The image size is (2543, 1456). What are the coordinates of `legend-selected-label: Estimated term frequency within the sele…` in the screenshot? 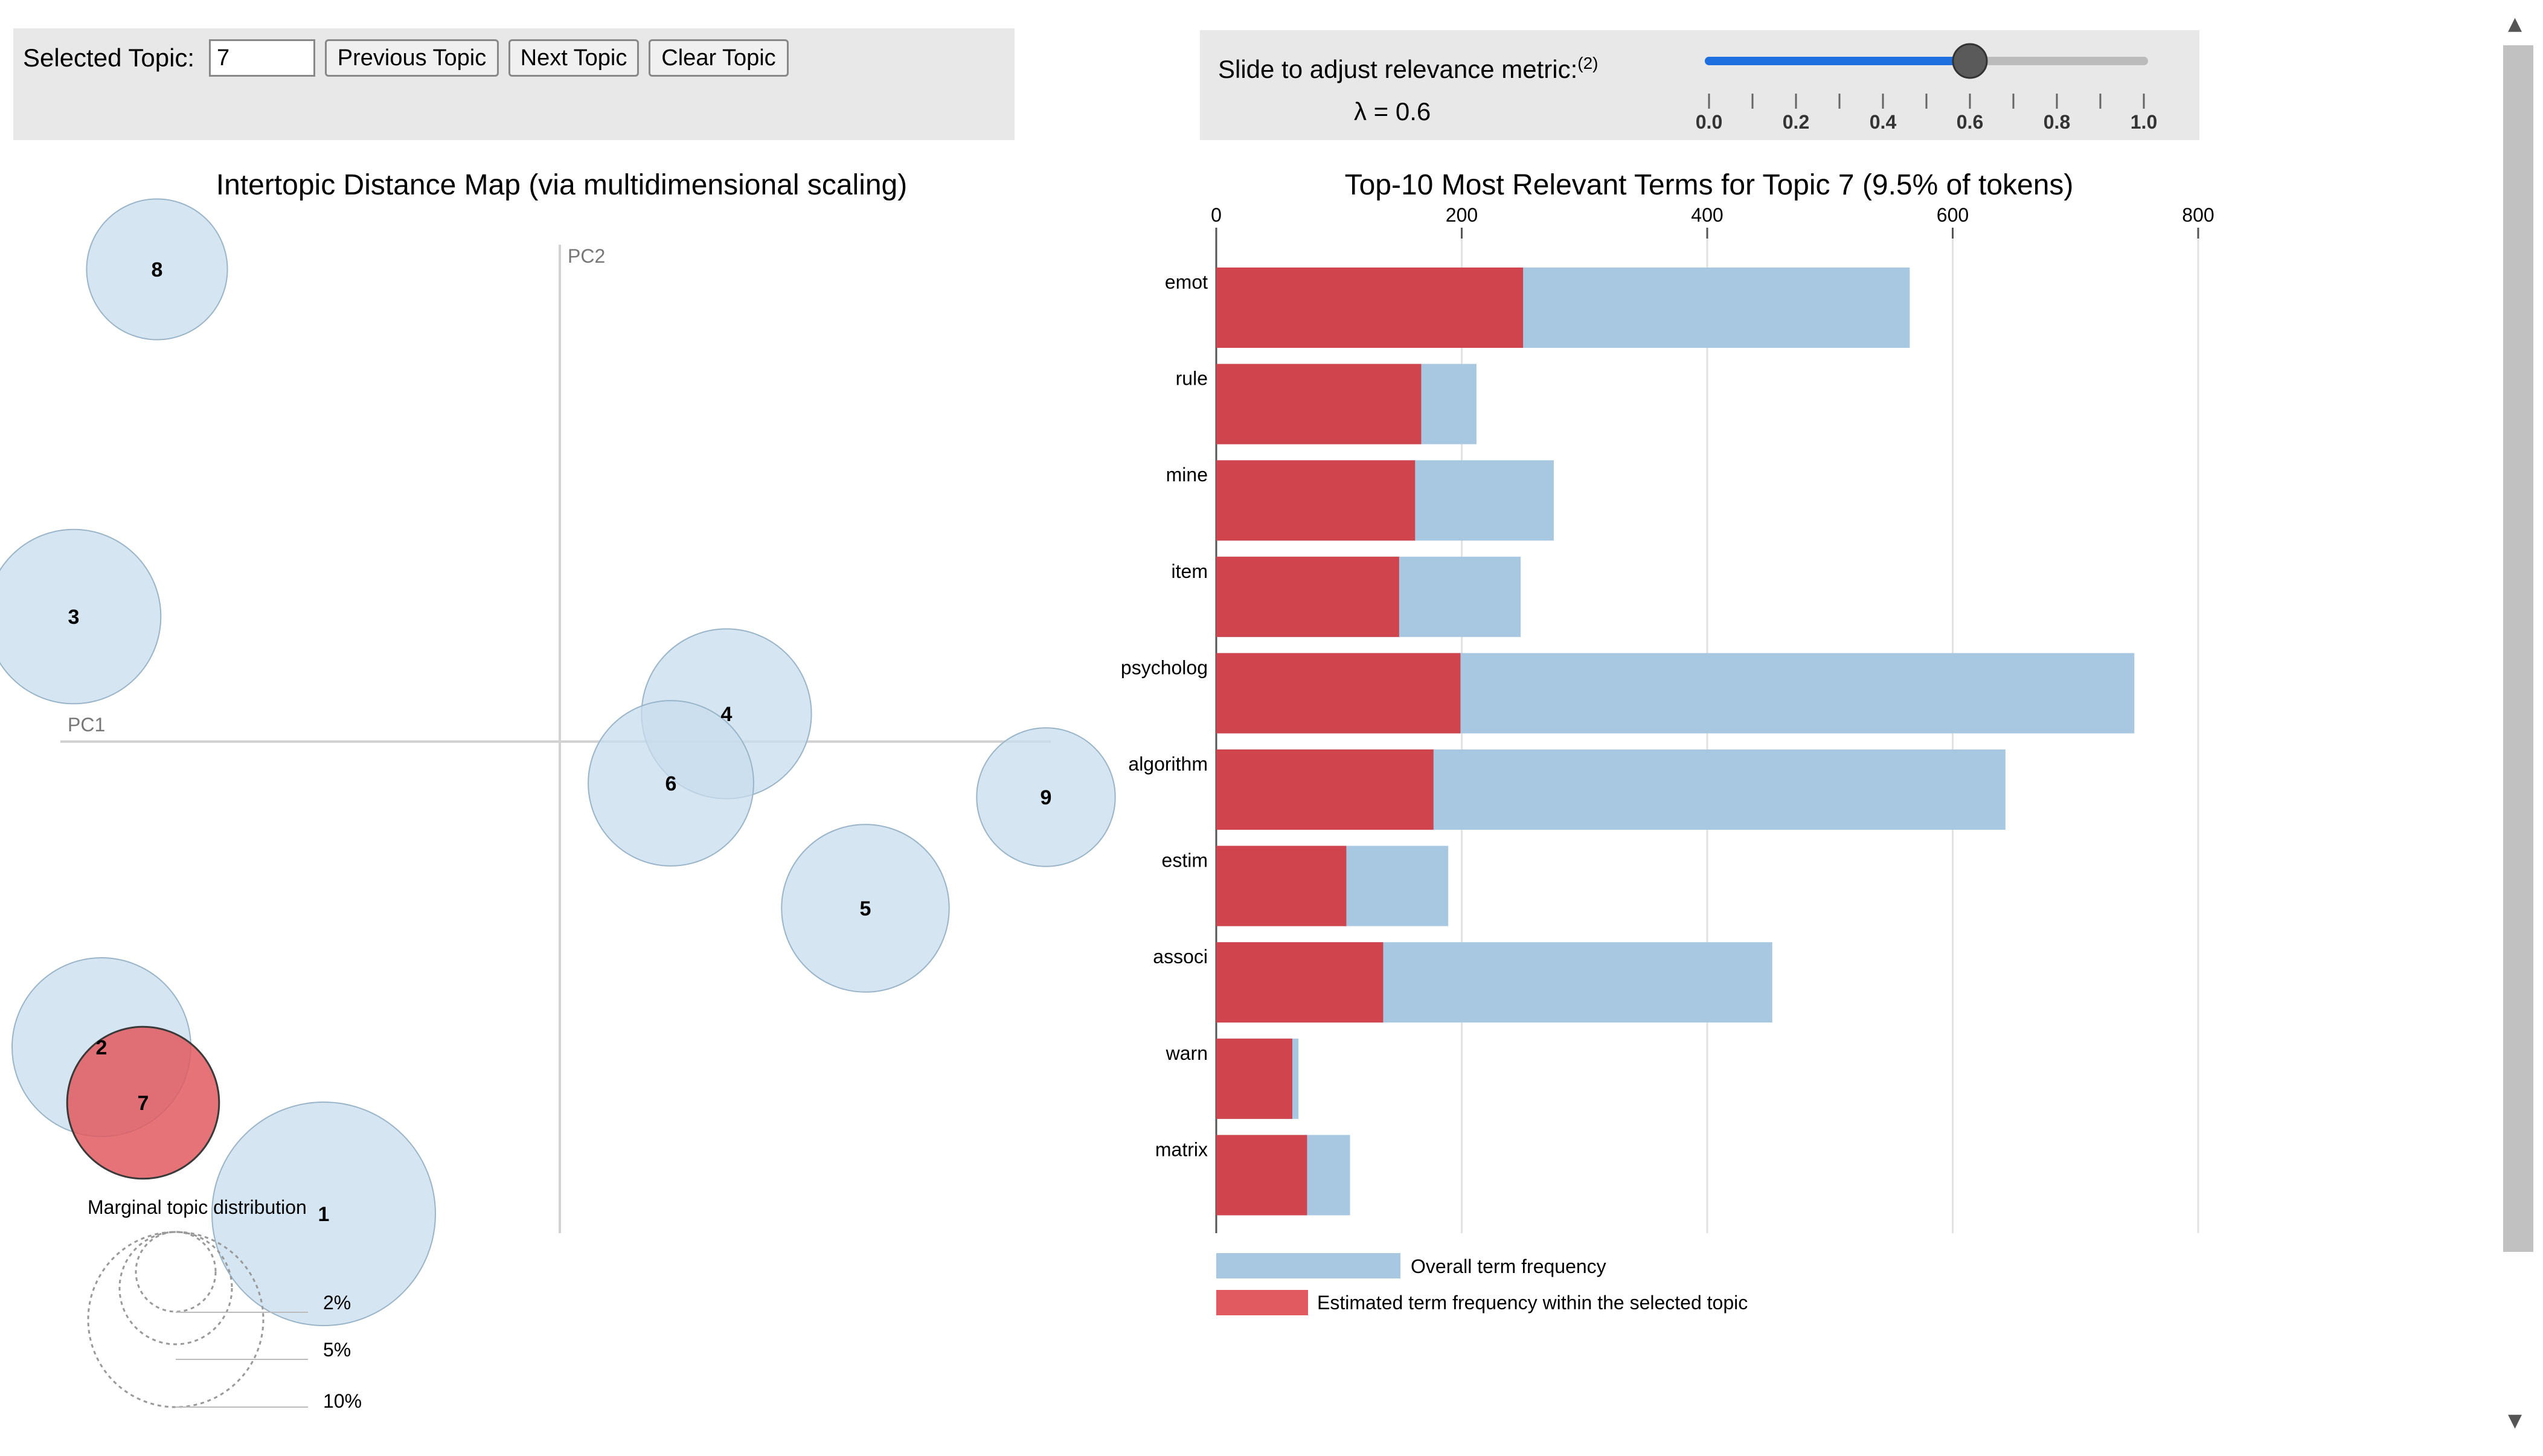 It's located at (1532, 1302).